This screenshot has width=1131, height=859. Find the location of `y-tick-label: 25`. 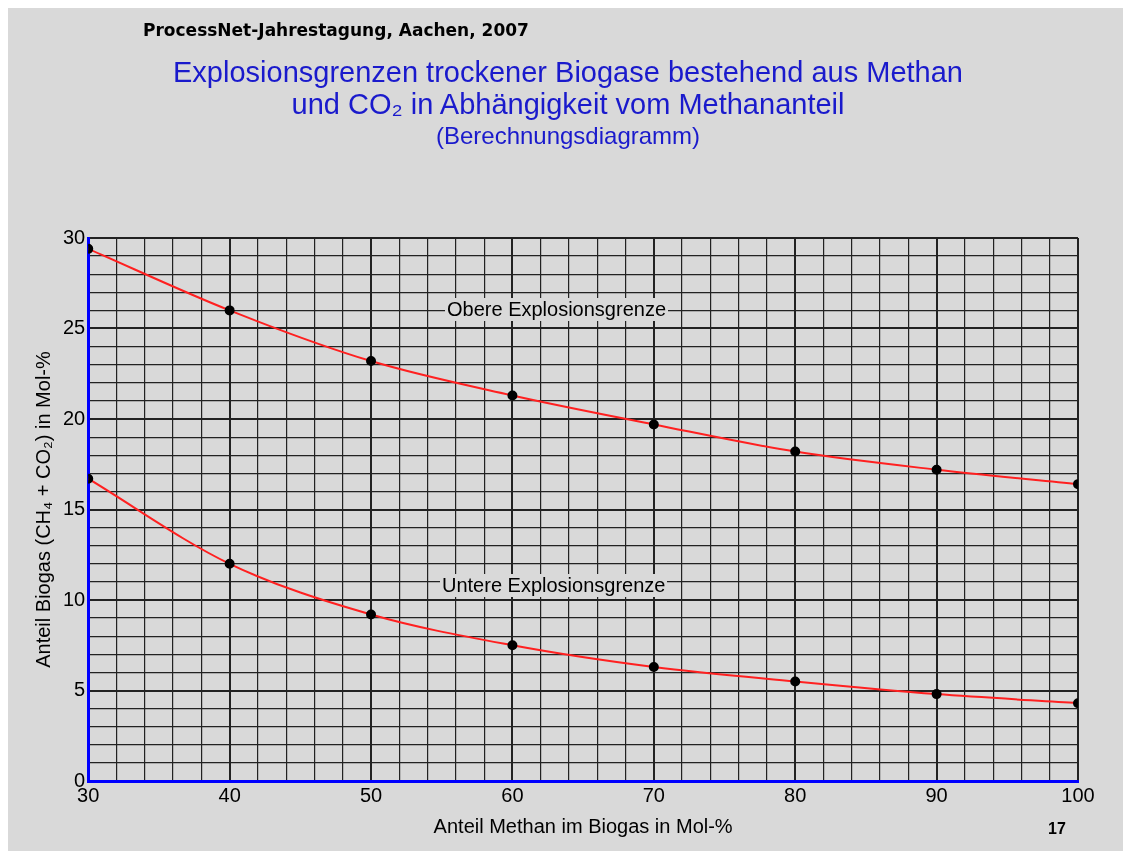

y-tick-label: 25 is located at coordinates (74, 327).